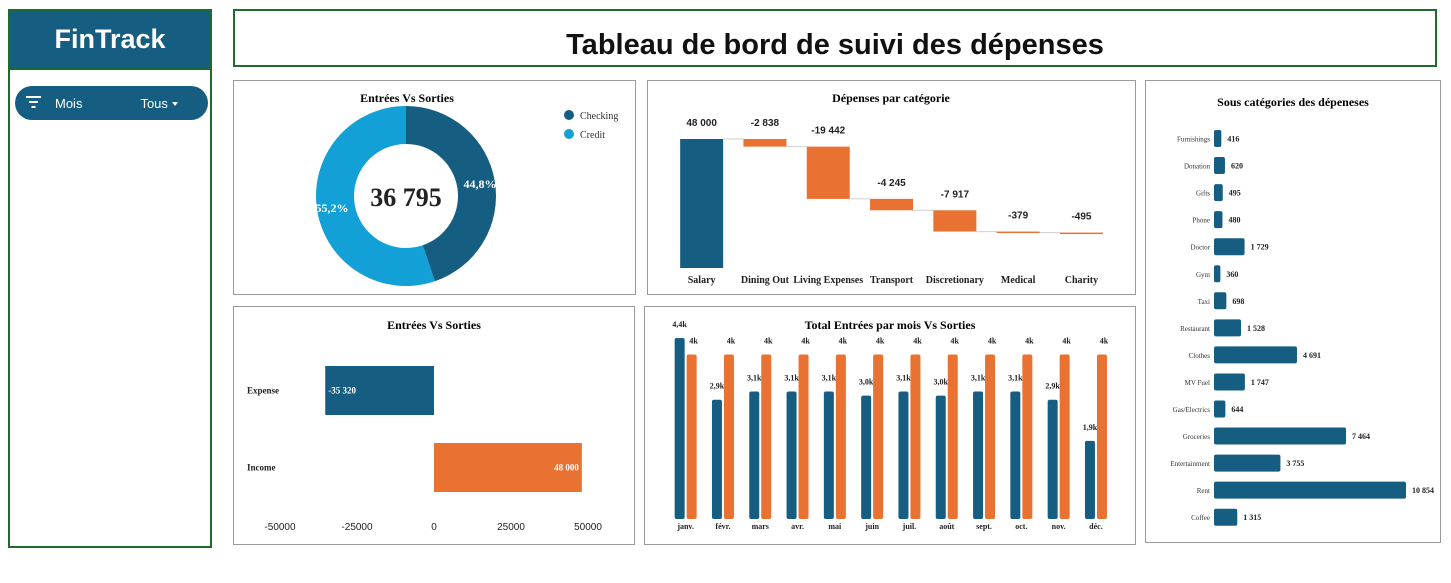 The width and height of the screenshot is (1451, 583). Describe the element at coordinates (955, 280) in the screenshot. I see `waterfall-category-label: Discretionary` at that location.